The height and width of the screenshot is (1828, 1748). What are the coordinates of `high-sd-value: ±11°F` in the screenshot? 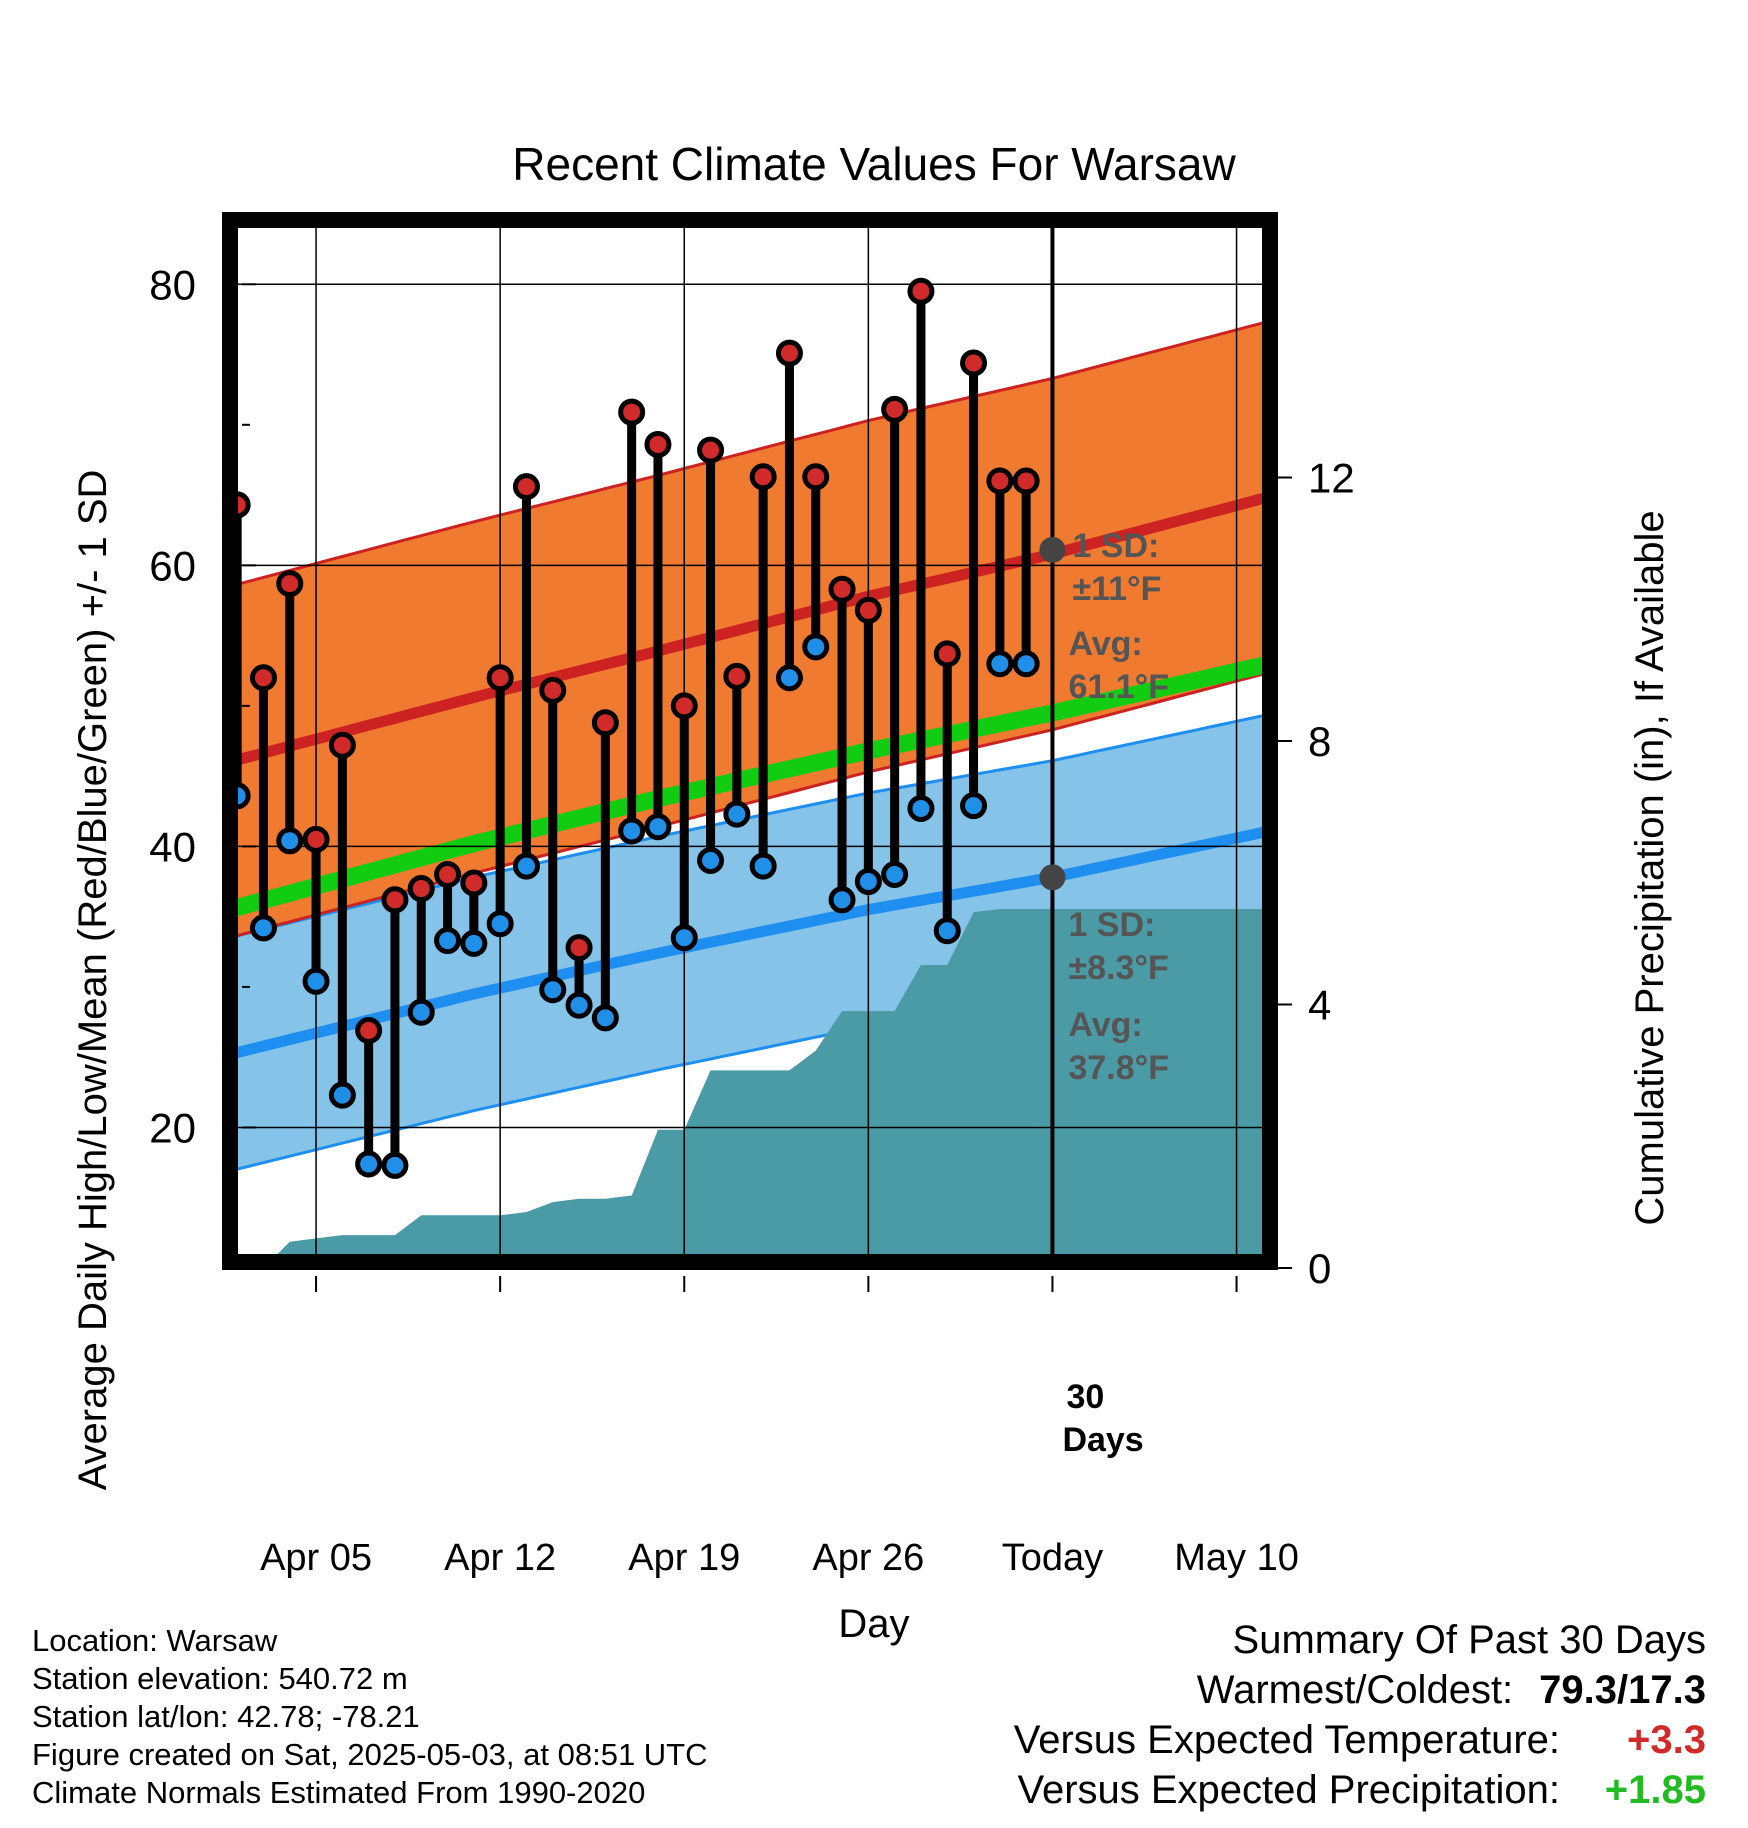 It's located at (1116, 589).